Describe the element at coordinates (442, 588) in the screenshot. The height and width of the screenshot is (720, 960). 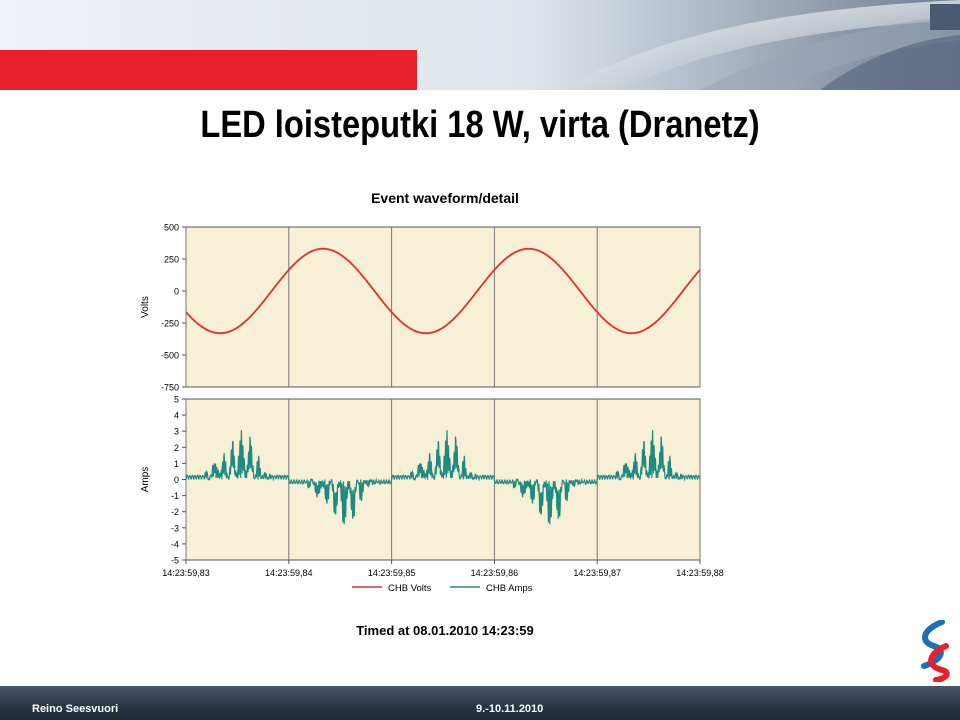
I see `legend: CHB Volts CHB Amps` at that location.